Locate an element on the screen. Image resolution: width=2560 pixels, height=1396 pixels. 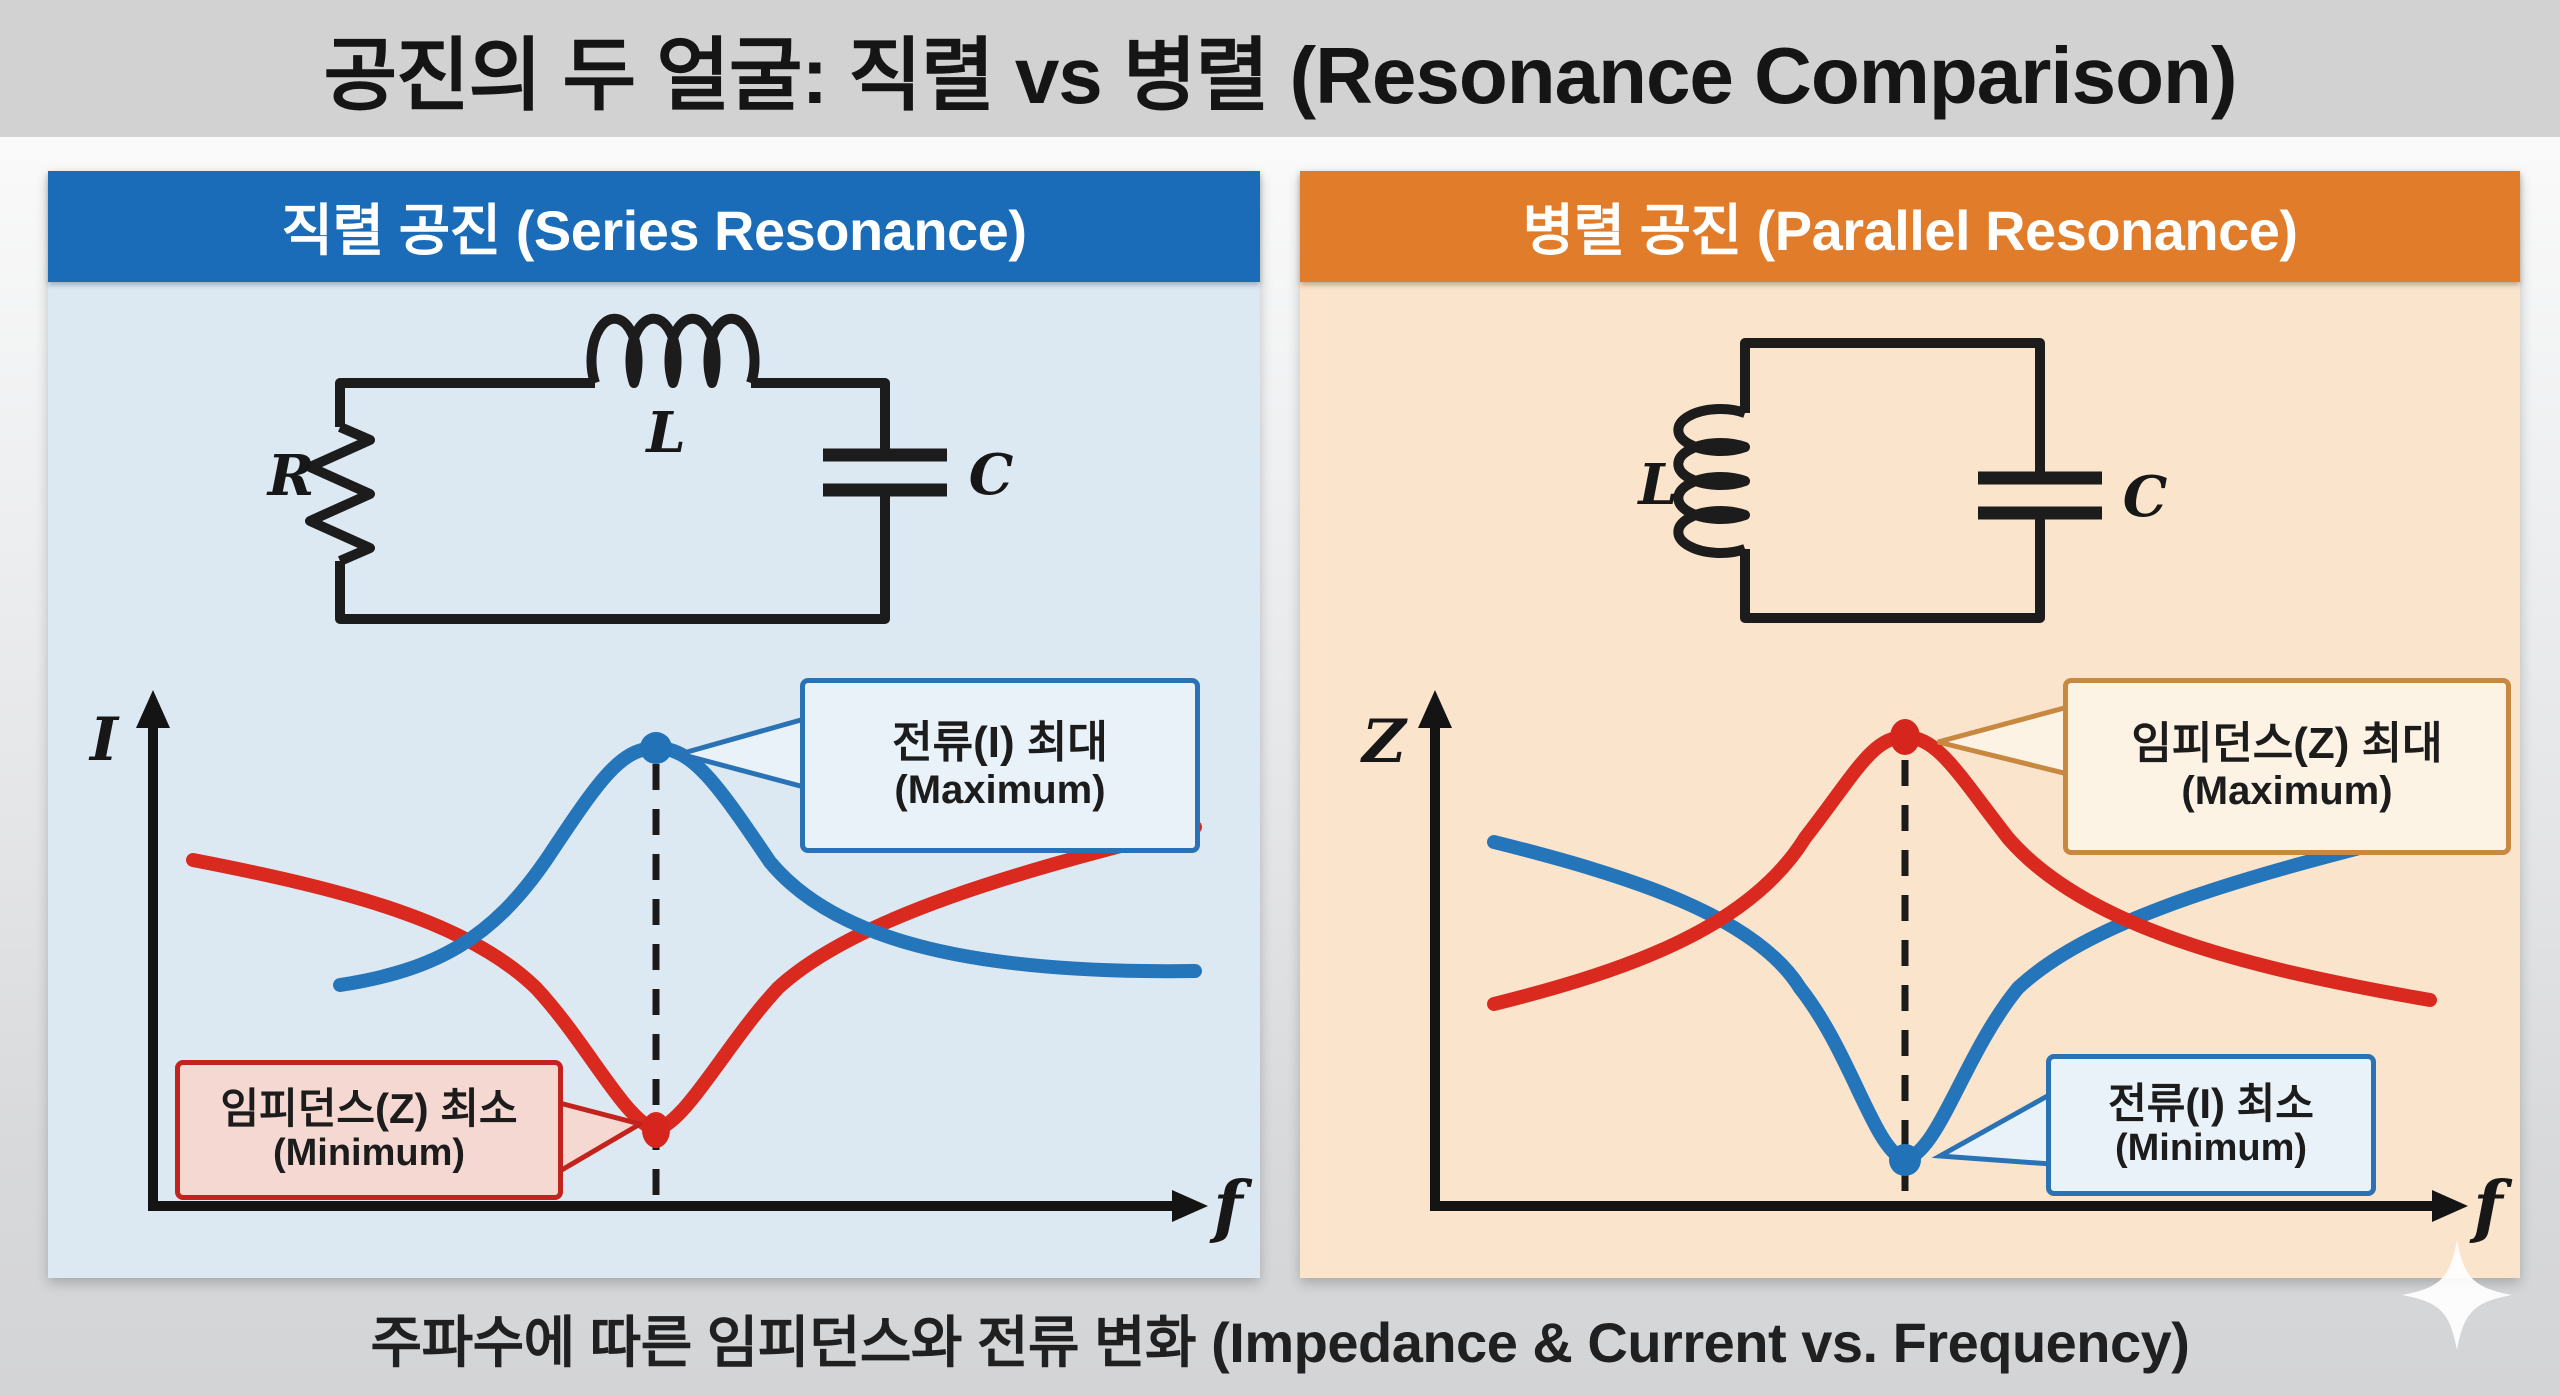
series-panel-header: 직렬 공진 (Series Resonance) is located at coordinates (654, 226).